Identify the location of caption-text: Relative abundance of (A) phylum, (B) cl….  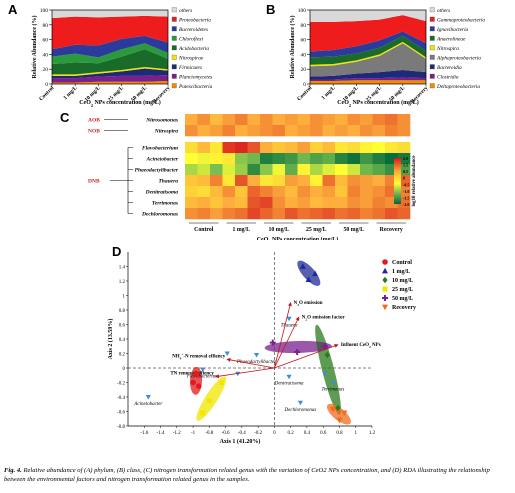
(247, 475).